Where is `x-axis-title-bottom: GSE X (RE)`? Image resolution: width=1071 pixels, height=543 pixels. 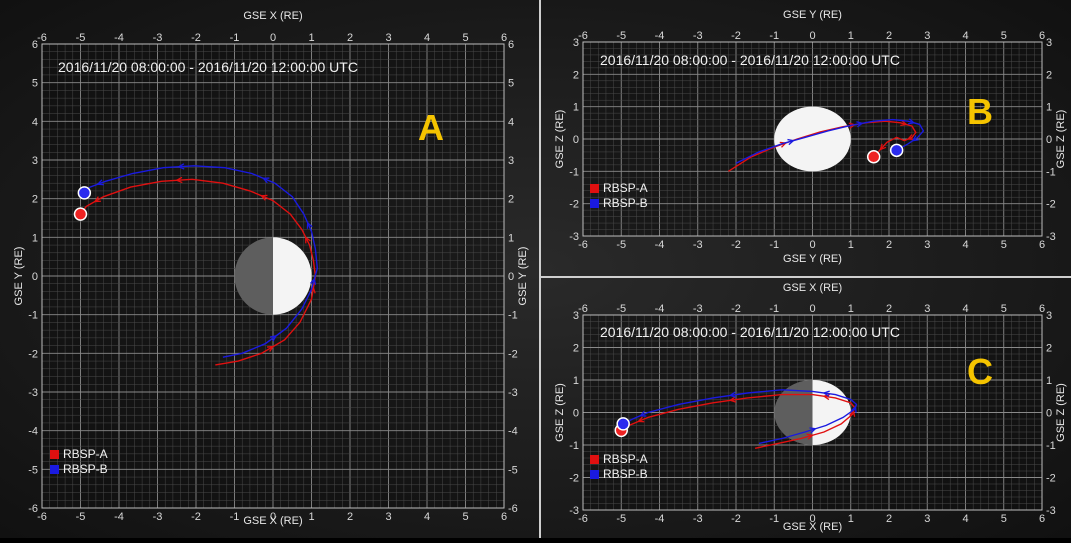
x-axis-title-bottom: GSE X (RE) is located at coordinates (272, 521).